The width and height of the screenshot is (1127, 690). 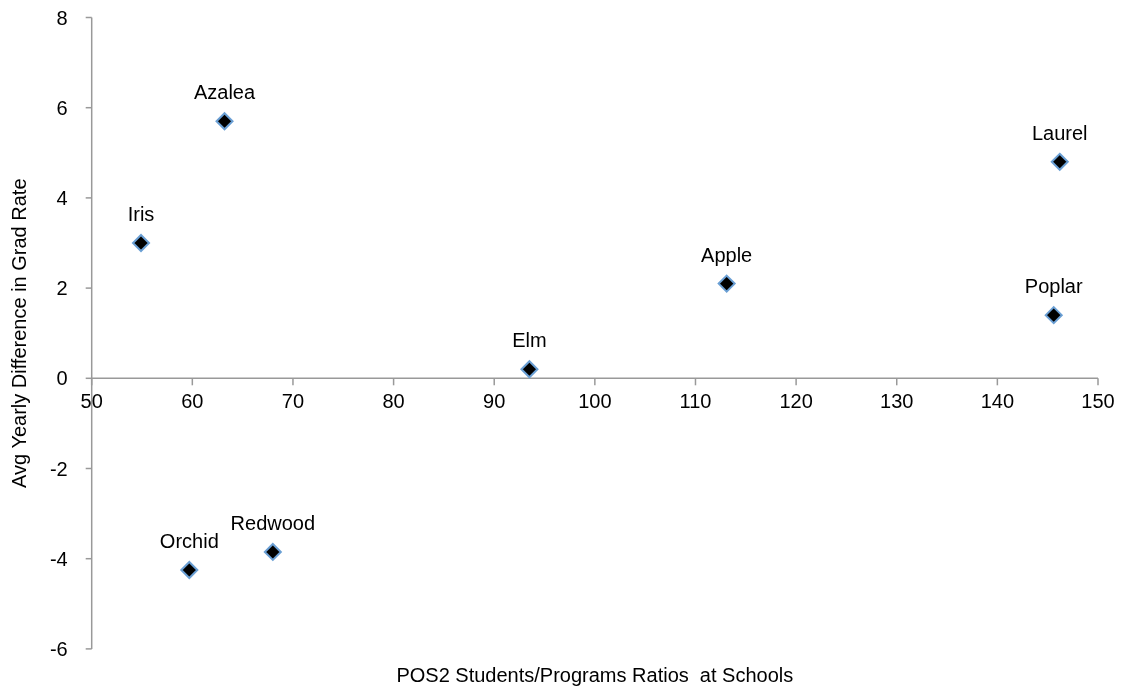 What do you see at coordinates (62, 17) in the screenshot?
I see `y-tick-label: 8` at bounding box center [62, 17].